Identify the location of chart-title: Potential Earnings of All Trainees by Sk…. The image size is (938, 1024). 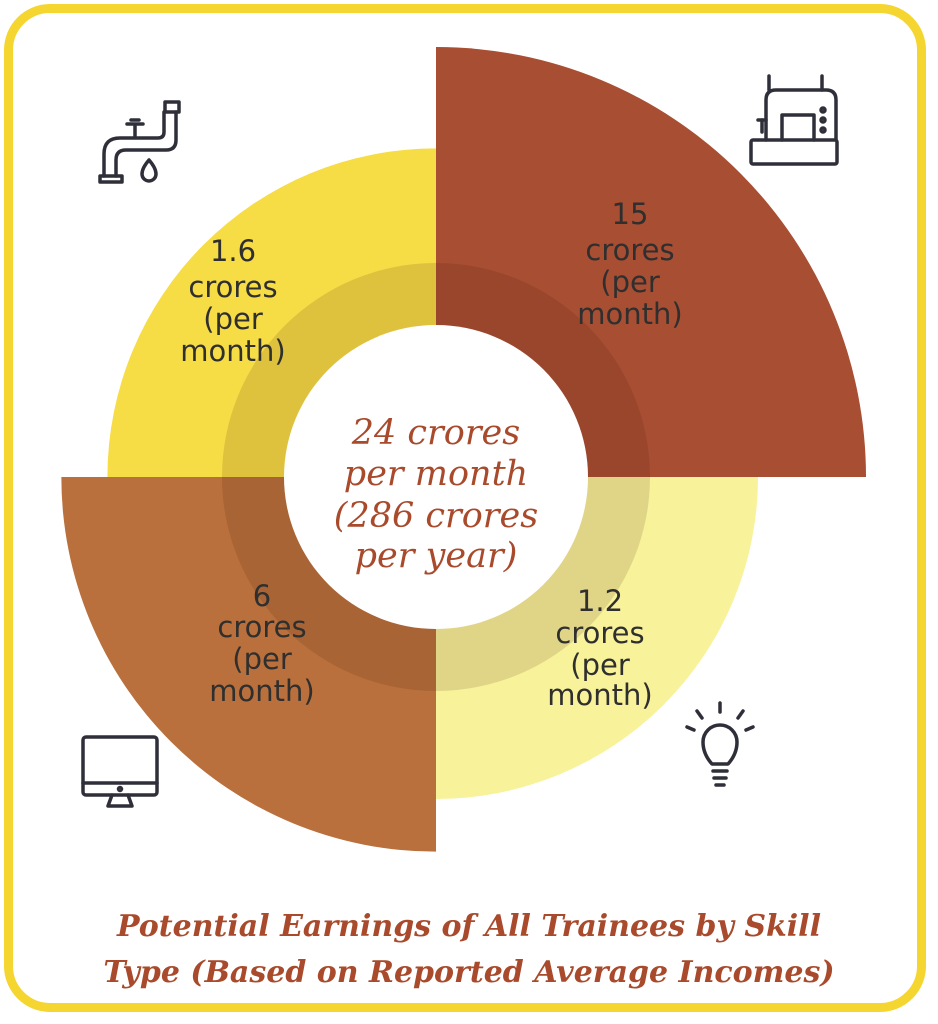
(469, 950).